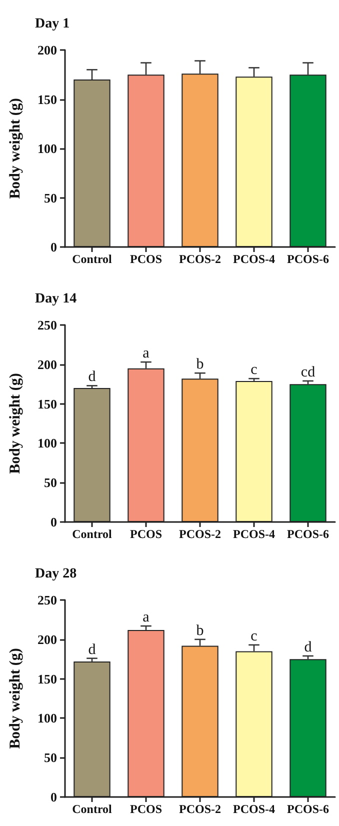  I want to click on chart-title: Day 1, so click(52, 24).